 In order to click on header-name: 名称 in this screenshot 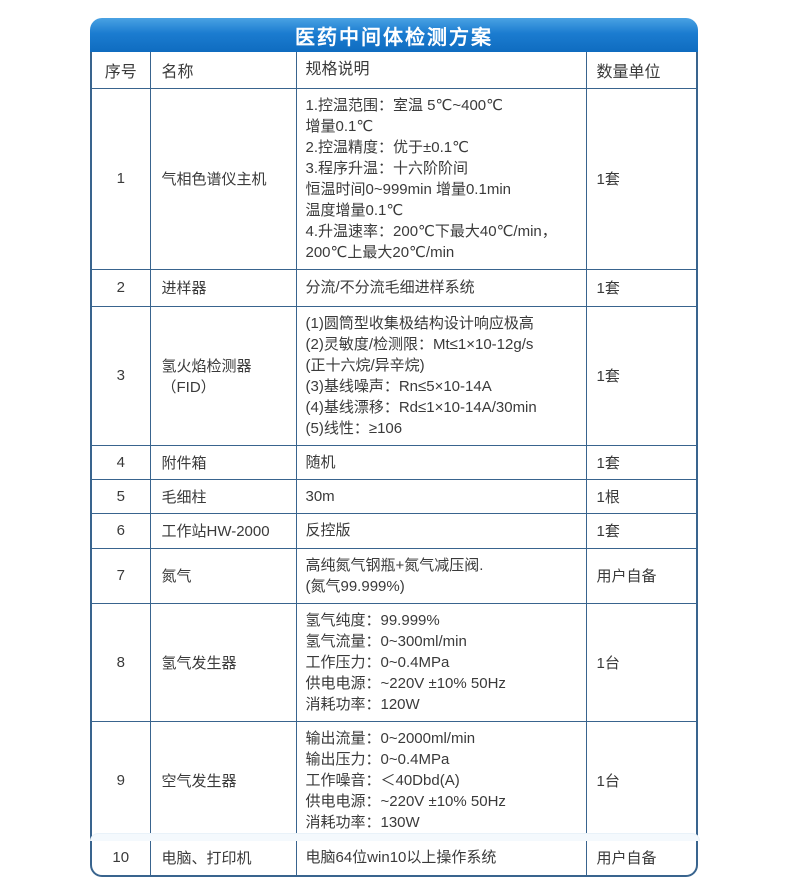, I will do `click(223, 70)`.